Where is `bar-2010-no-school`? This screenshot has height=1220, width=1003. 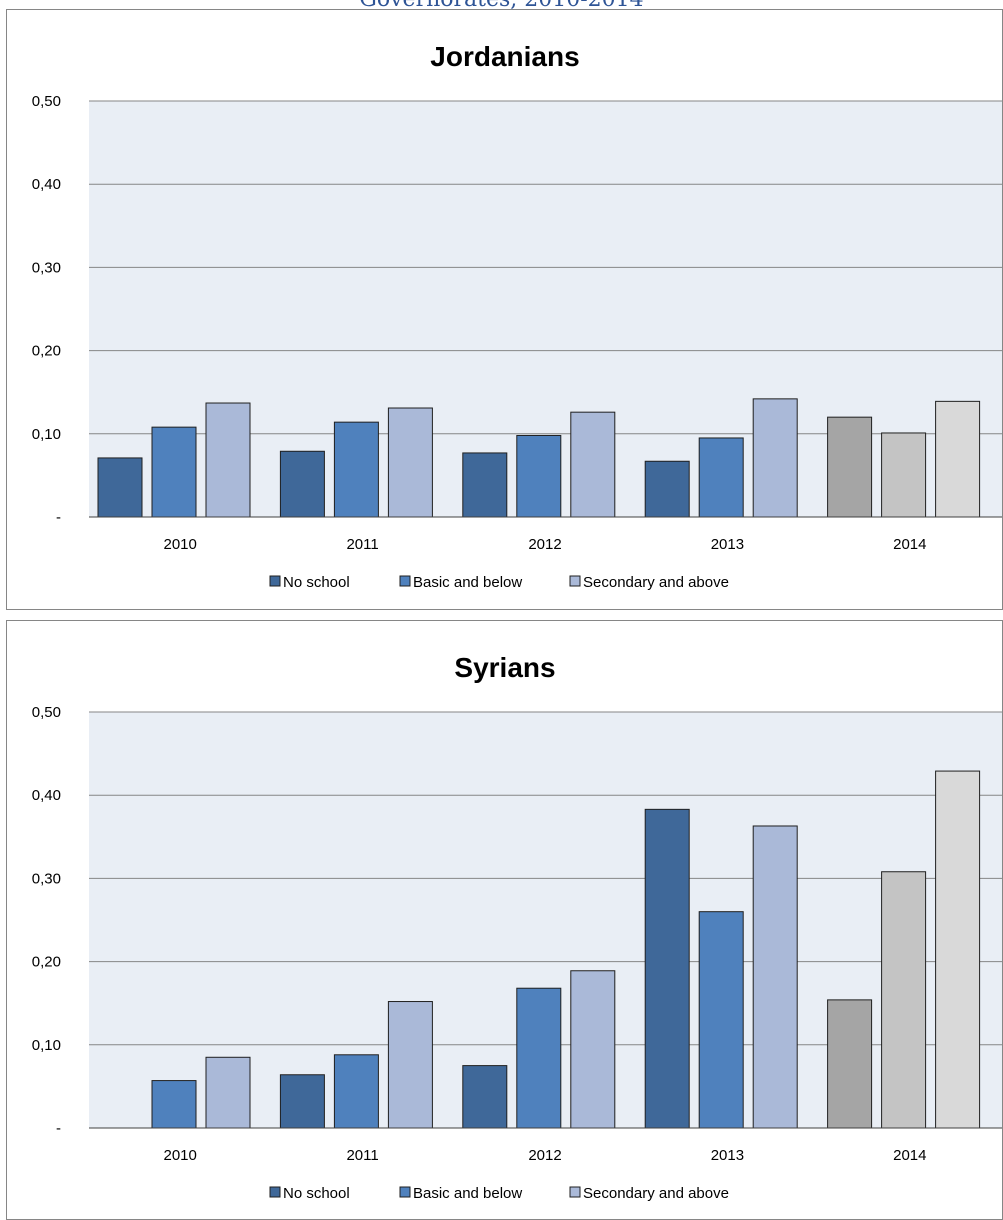
bar-2010-no-school is located at coordinates (120, 487).